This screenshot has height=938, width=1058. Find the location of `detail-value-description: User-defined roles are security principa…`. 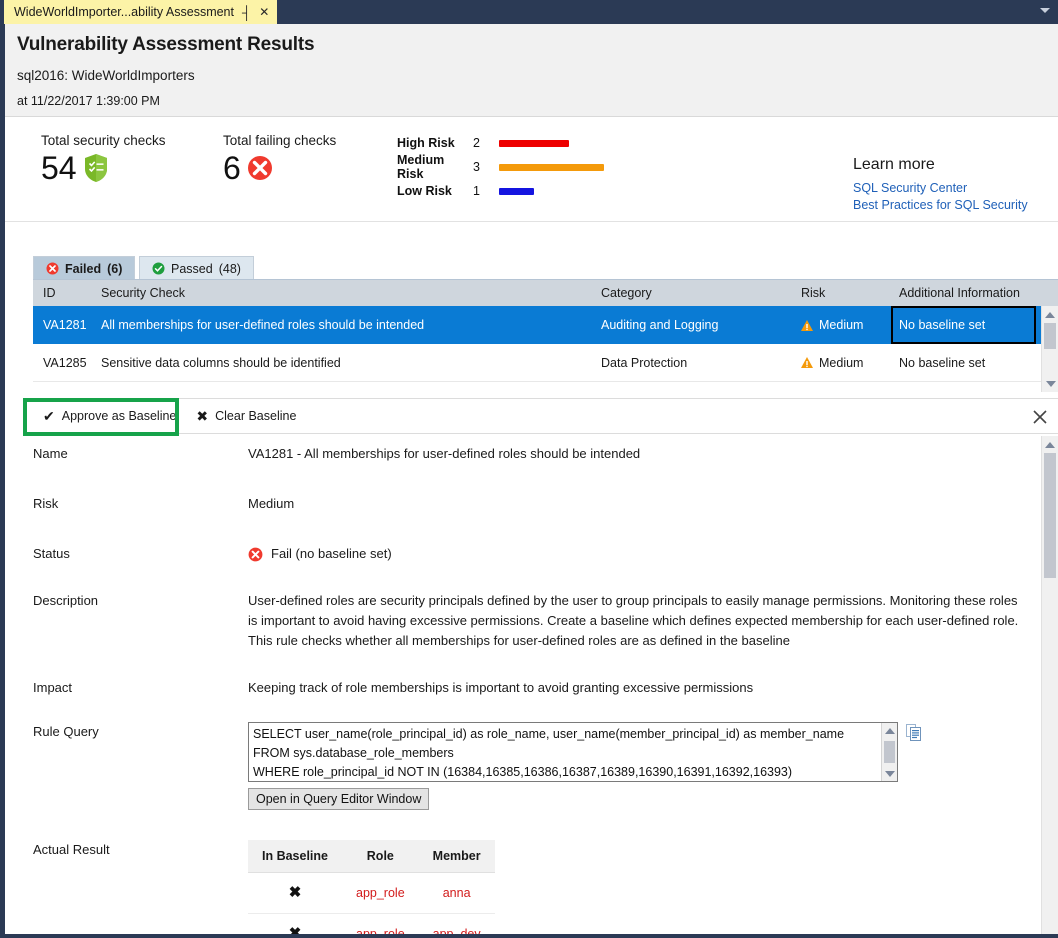

detail-value-description: User-defined roles are security principa… is located at coordinates (633, 620).